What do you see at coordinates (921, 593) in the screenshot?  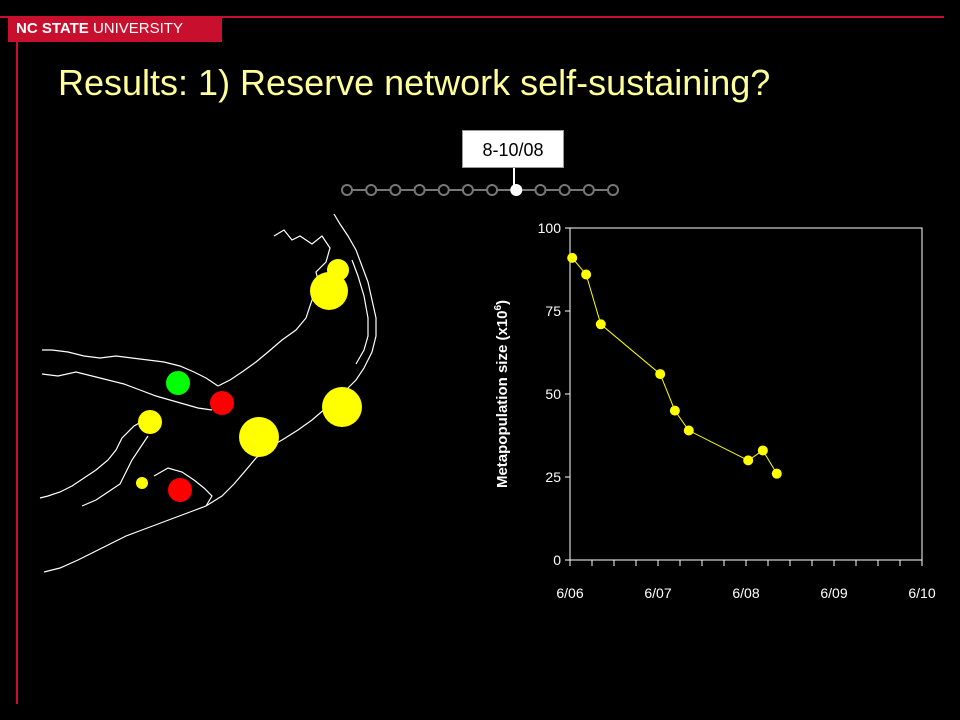 I see `x-tick-label: 6/10` at bounding box center [921, 593].